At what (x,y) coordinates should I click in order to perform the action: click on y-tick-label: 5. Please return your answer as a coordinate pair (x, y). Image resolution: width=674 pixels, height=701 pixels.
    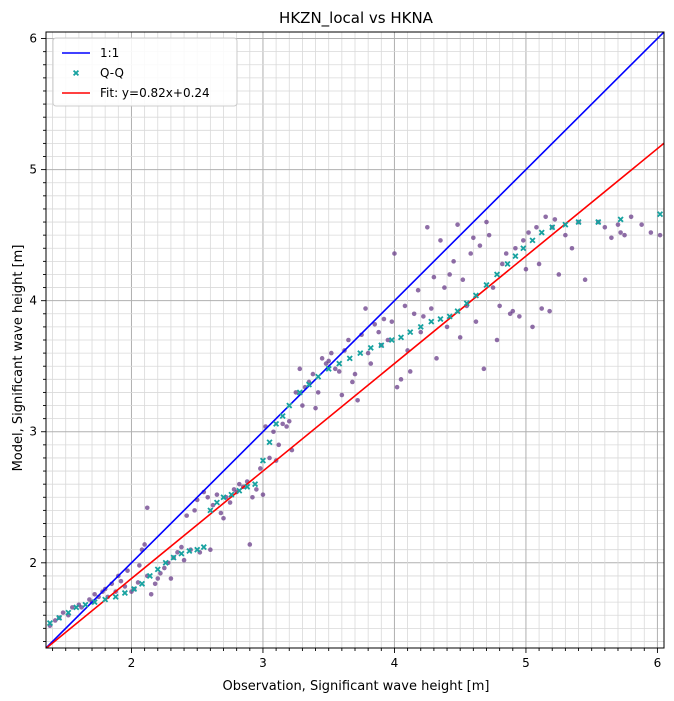
    Looking at the image, I should click on (33, 170).